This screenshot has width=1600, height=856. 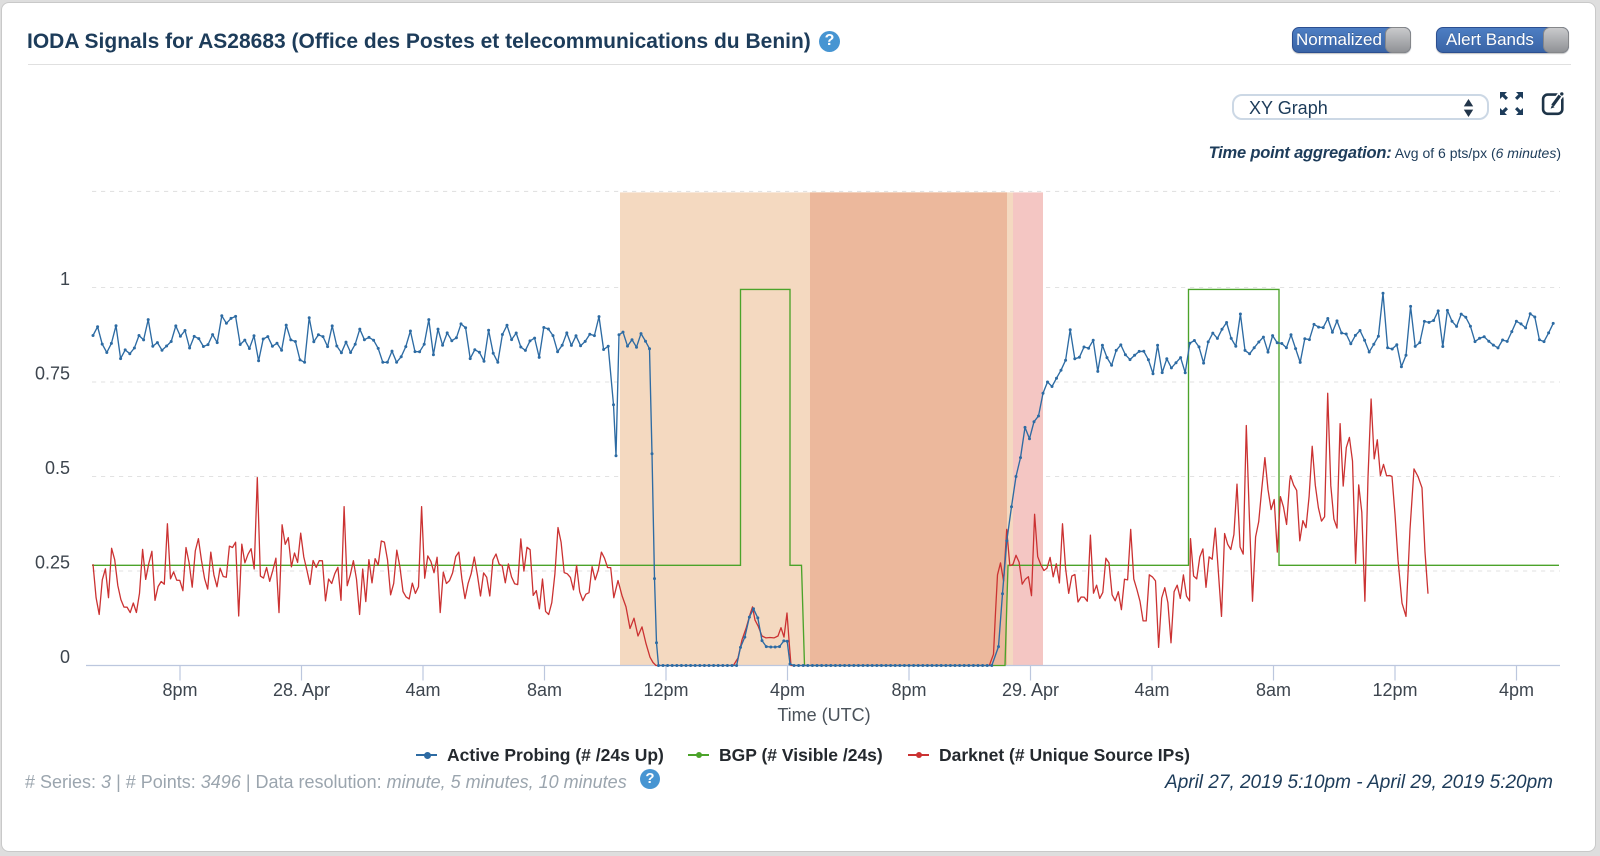 I want to click on svg-text: 28. Apr, so click(x=301, y=690).